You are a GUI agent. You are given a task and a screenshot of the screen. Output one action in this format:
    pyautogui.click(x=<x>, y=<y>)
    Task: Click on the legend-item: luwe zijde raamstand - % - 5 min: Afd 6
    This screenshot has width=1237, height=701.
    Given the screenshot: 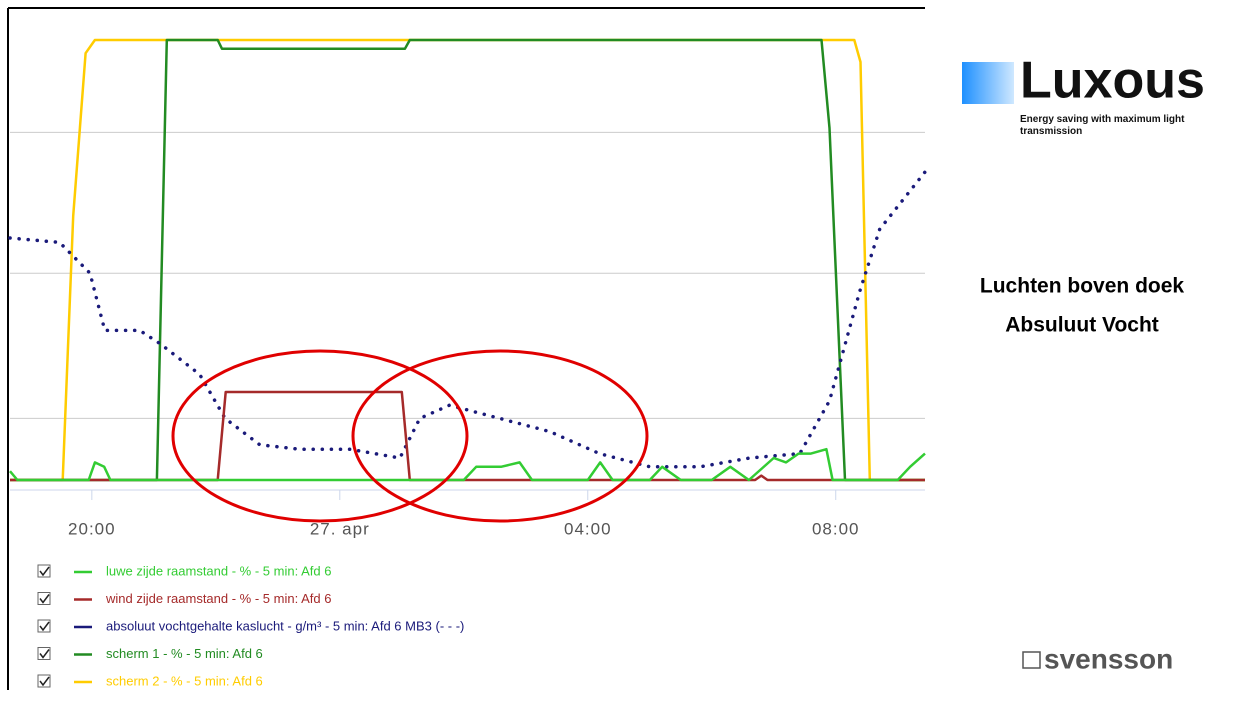 What is the action you would take?
    pyautogui.click(x=184, y=570)
    